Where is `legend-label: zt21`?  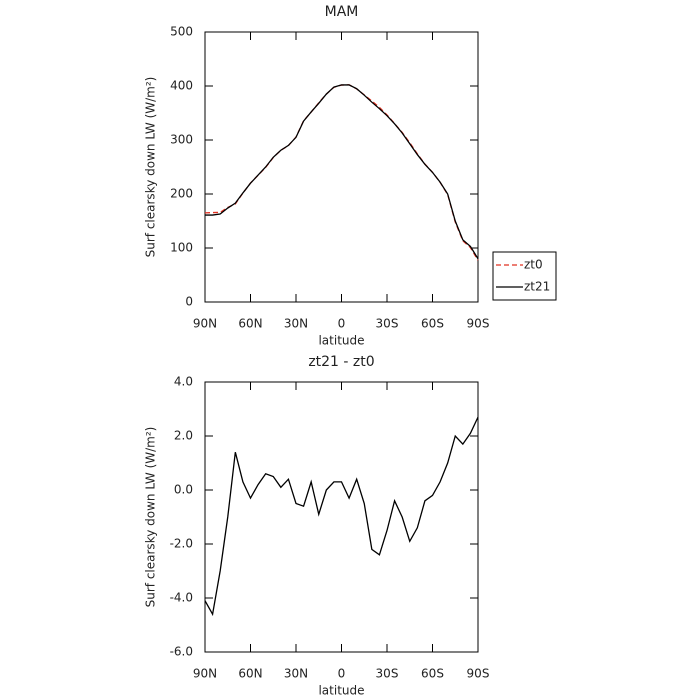
legend-label: zt21 is located at coordinates (537, 287).